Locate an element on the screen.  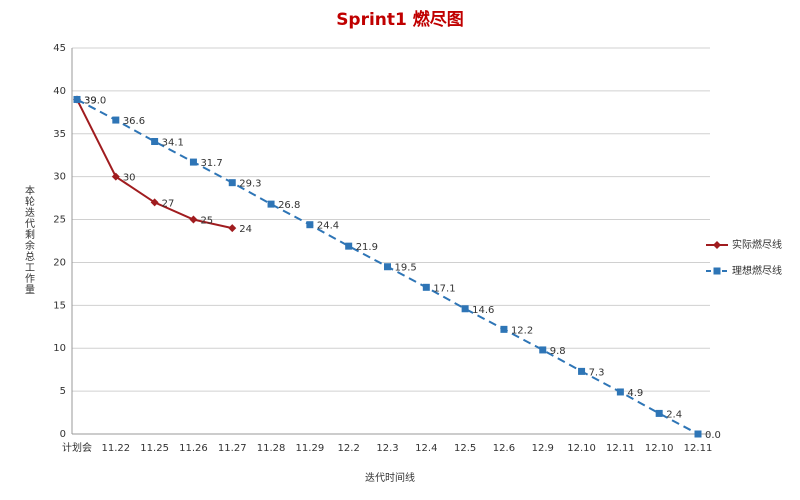
data-label: 30 is located at coordinates (129, 178).